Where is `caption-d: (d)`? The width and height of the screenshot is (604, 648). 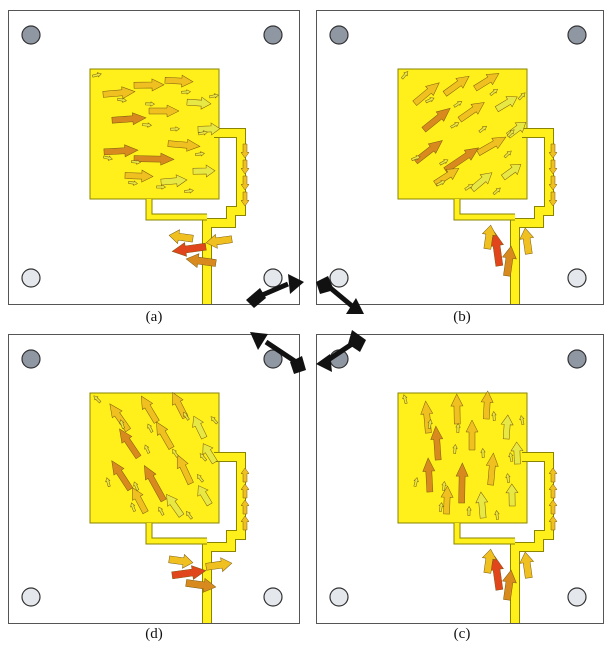 caption-d: (d) is located at coordinates (154, 634).